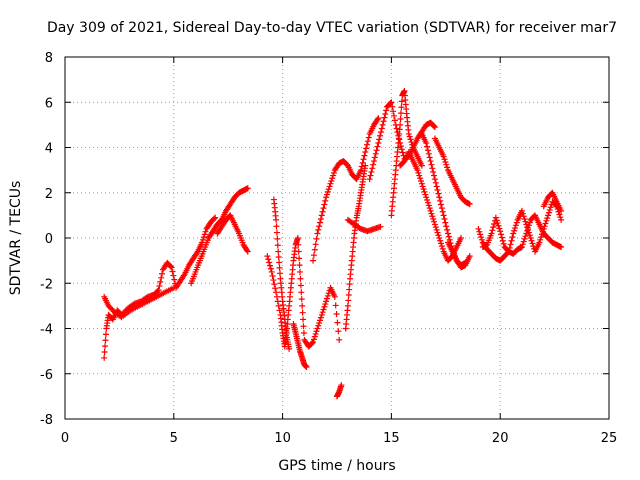 This screenshot has width=640, height=480. Describe the element at coordinates (458, 255) in the screenshot. I see `series-seg17` at that location.